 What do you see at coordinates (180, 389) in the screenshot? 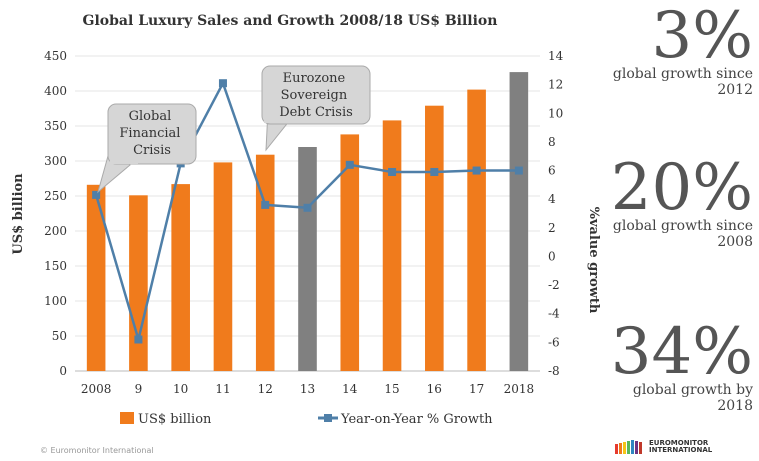
I see `x-tick-label: 10` at bounding box center [180, 389].